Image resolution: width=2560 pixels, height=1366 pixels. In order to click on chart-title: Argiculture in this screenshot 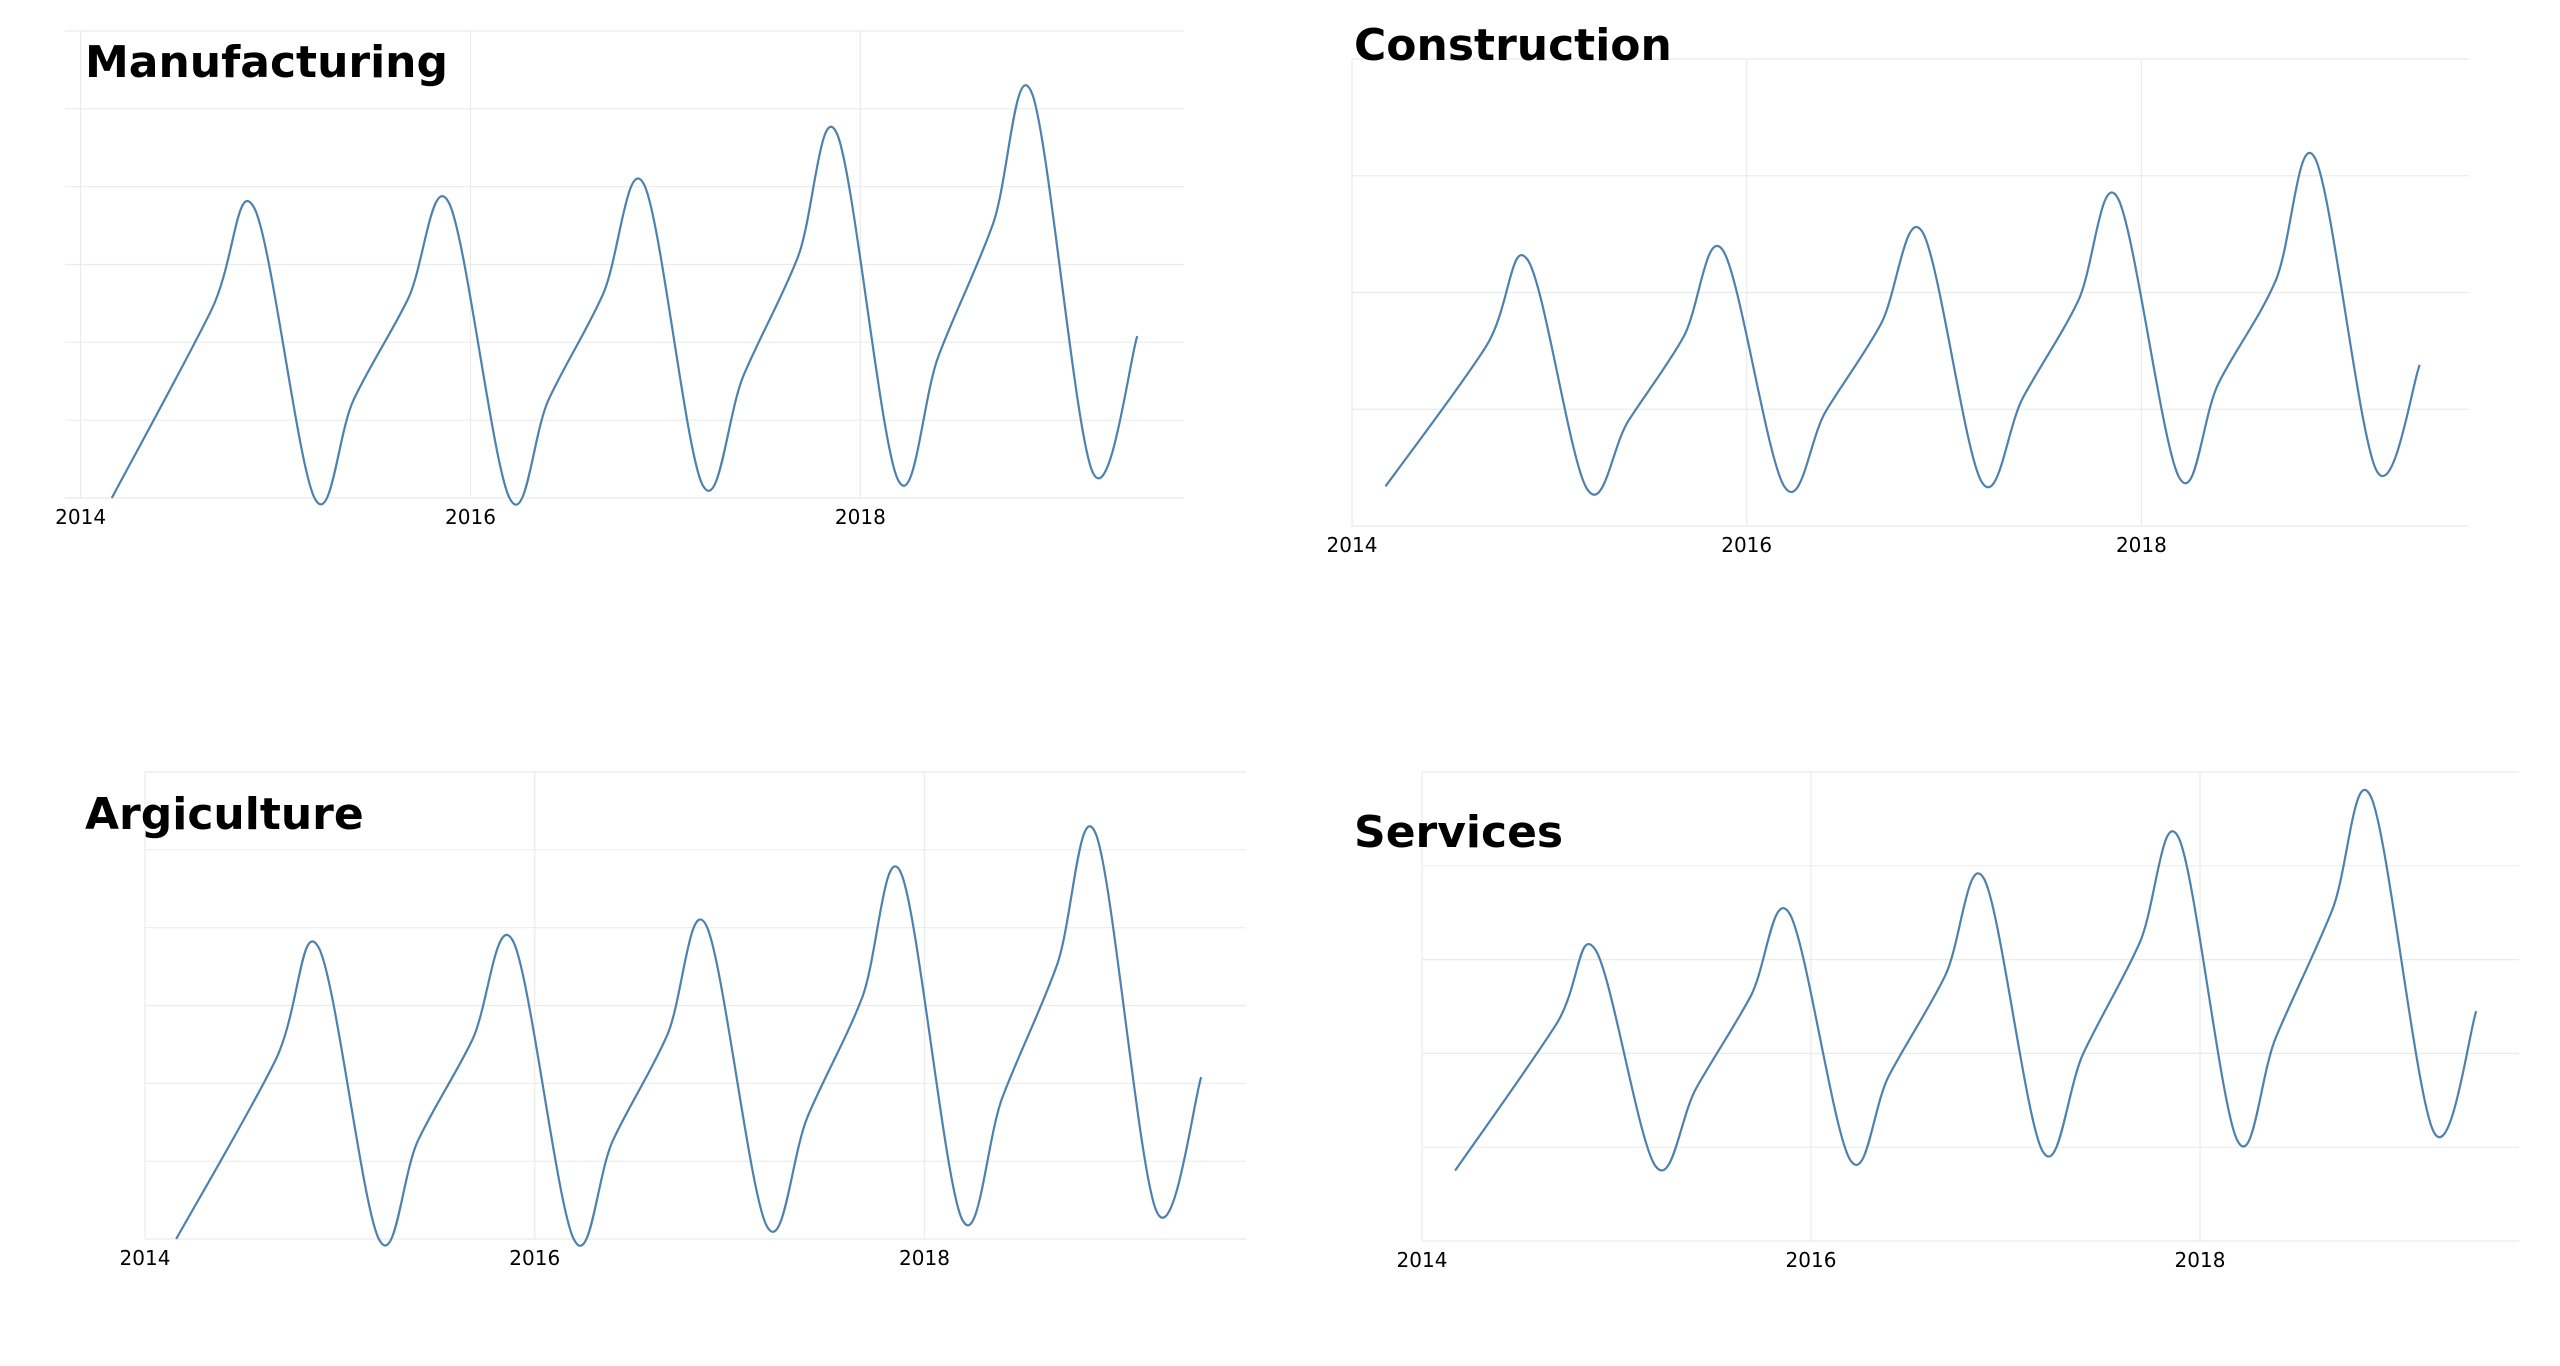, I will do `click(224, 814)`.